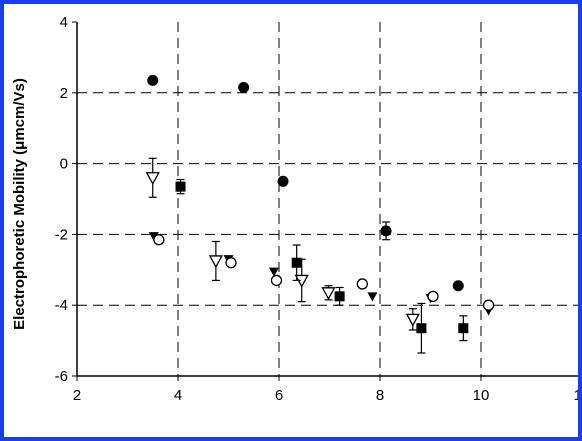 The image size is (582, 441). What do you see at coordinates (64, 22) in the screenshot?
I see `y-tick-label: 4` at bounding box center [64, 22].